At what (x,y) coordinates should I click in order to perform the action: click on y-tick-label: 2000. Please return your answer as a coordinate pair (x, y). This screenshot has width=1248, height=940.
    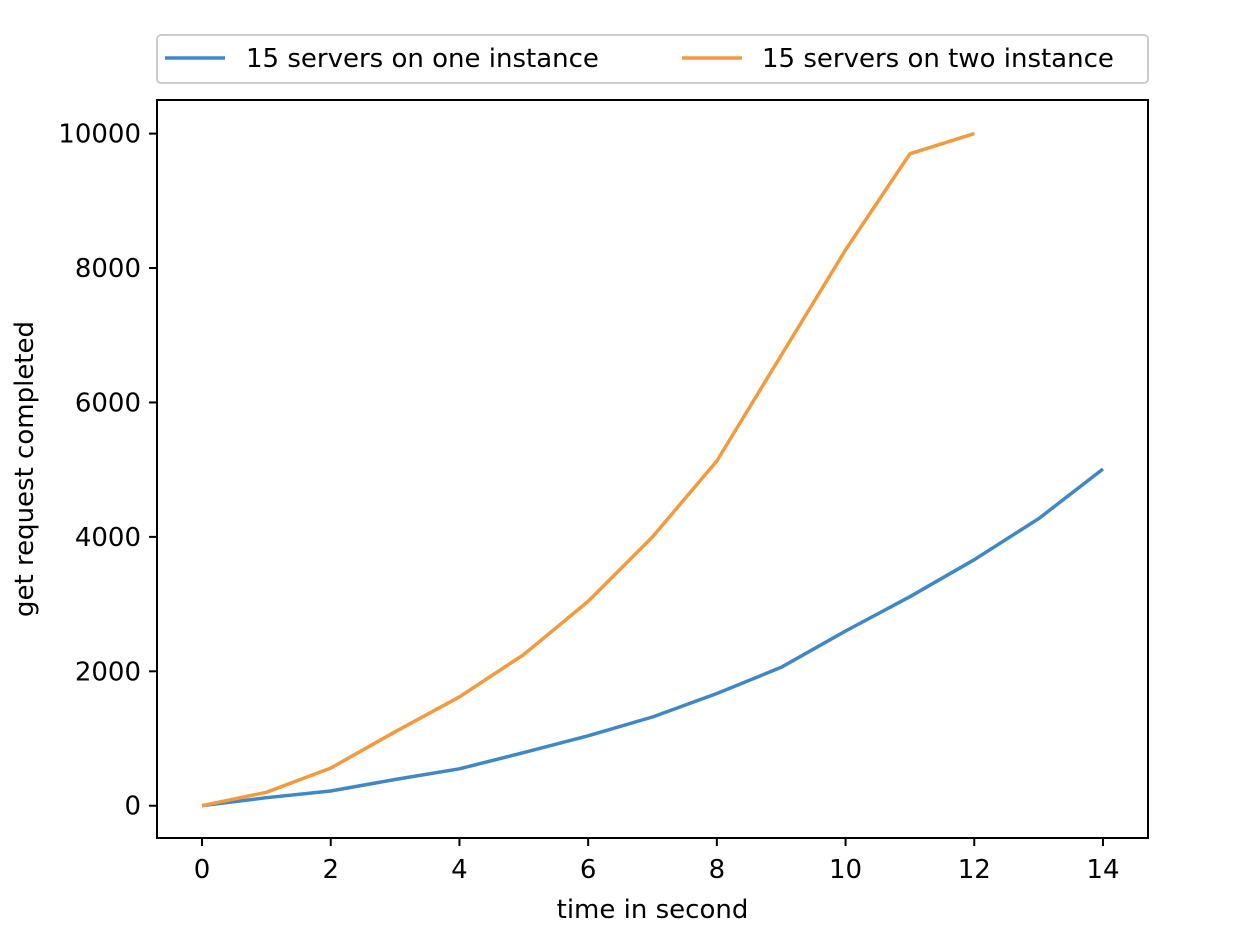
    Looking at the image, I should click on (108, 672).